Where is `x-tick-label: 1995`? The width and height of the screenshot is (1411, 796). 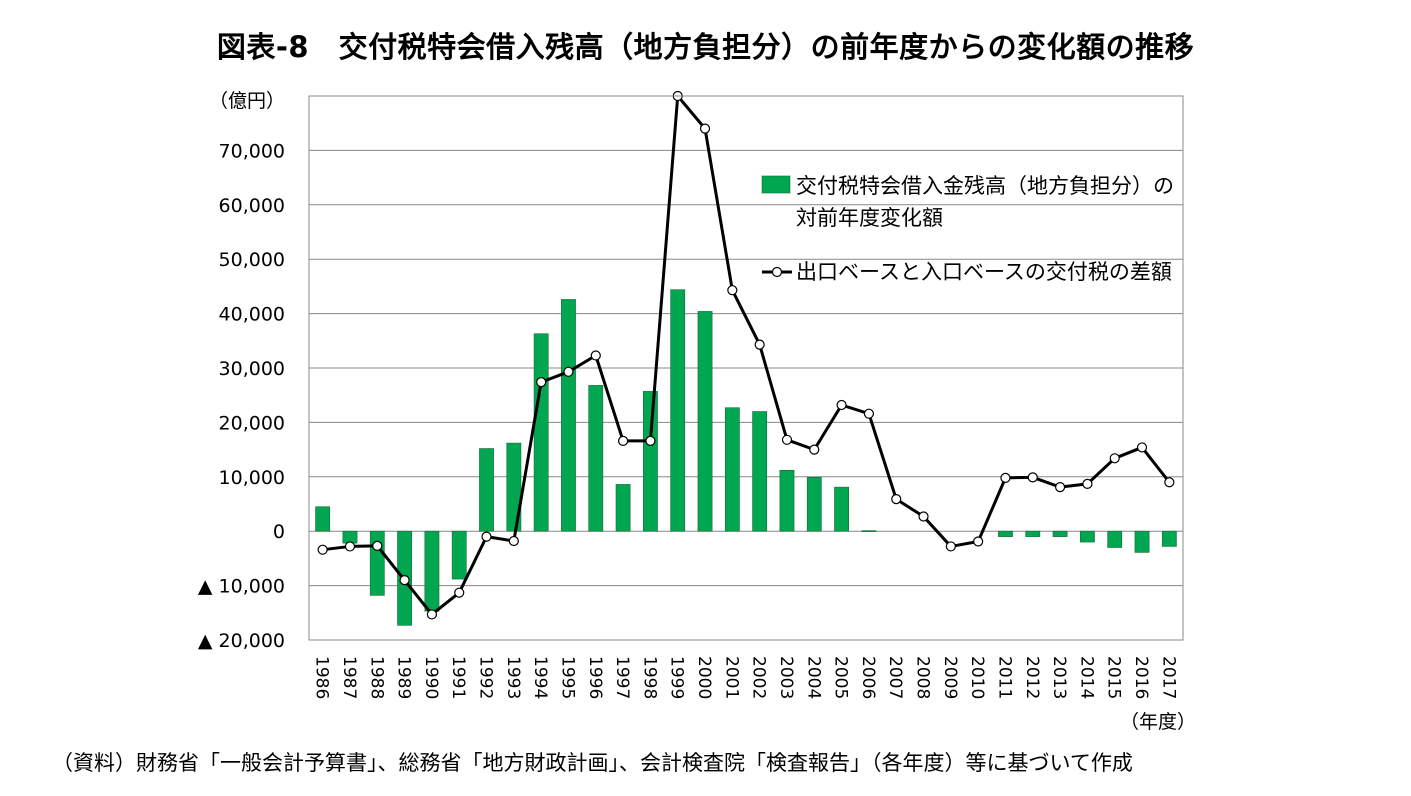 x-tick-label: 1995 is located at coordinates (567, 677).